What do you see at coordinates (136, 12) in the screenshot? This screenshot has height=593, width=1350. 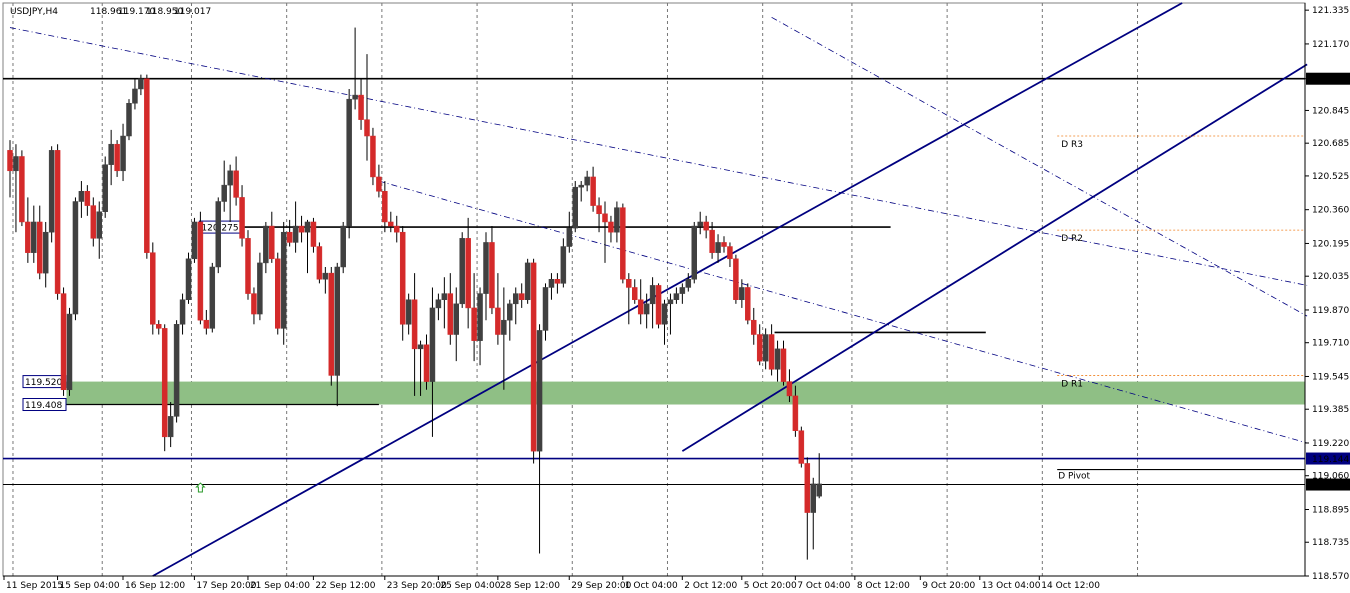 I see `chart-high: 119.170` at bounding box center [136, 12].